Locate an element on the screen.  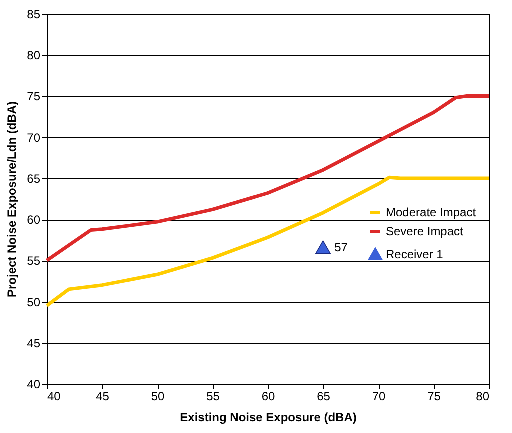
y-tick-label: 80 is located at coordinates (34, 55).